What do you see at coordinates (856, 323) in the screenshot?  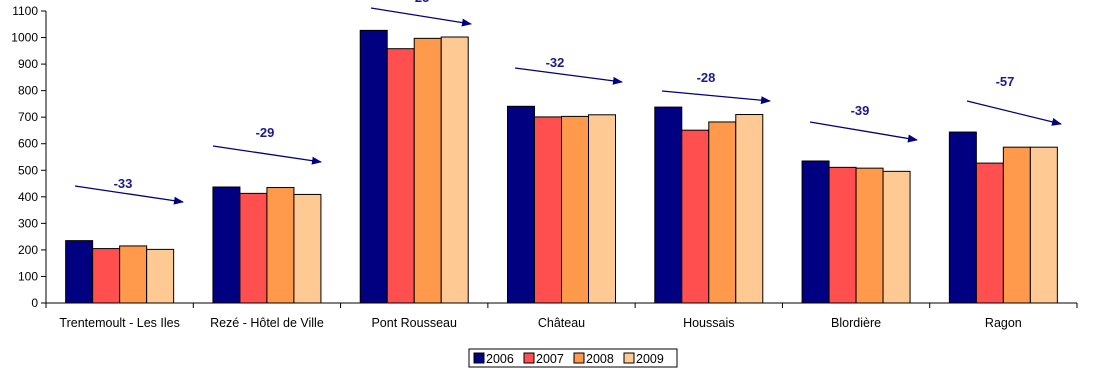 I see `x-category-label: Blordière` at bounding box center [856, 323].